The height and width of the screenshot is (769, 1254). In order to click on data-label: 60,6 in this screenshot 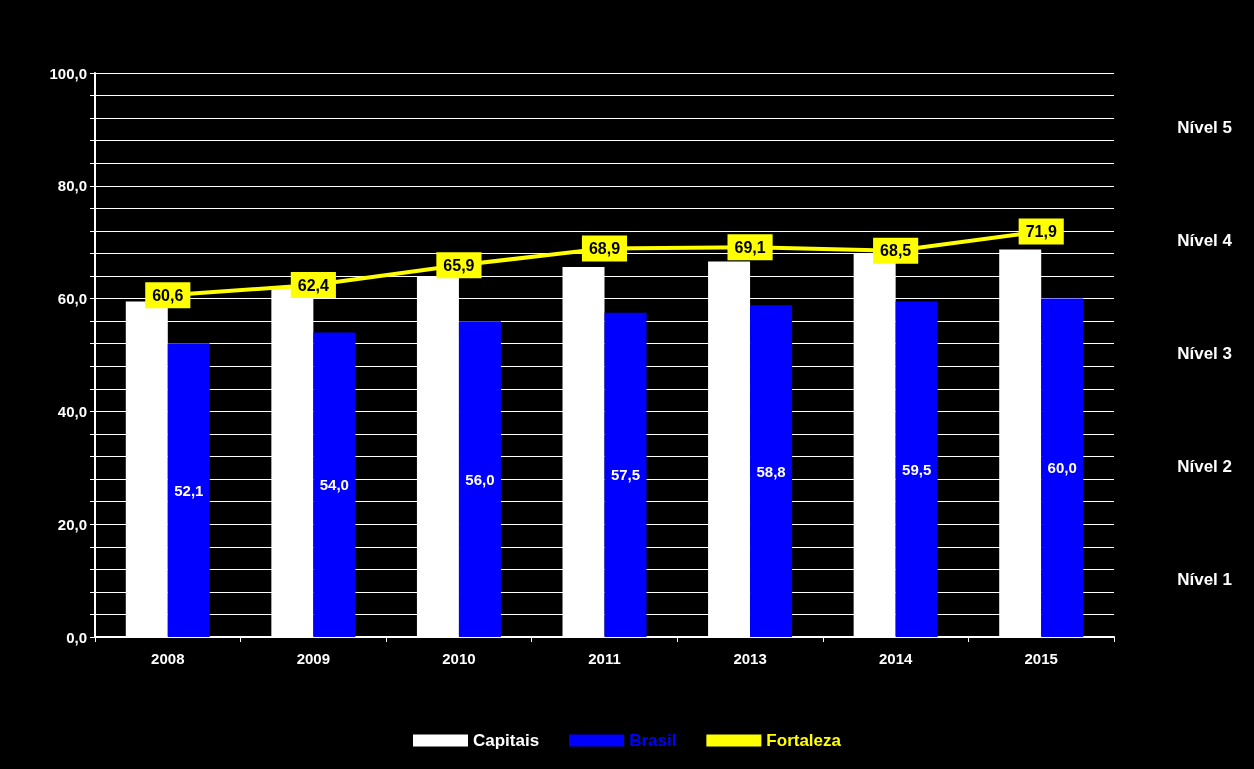, I will do `click(168, 295)`.